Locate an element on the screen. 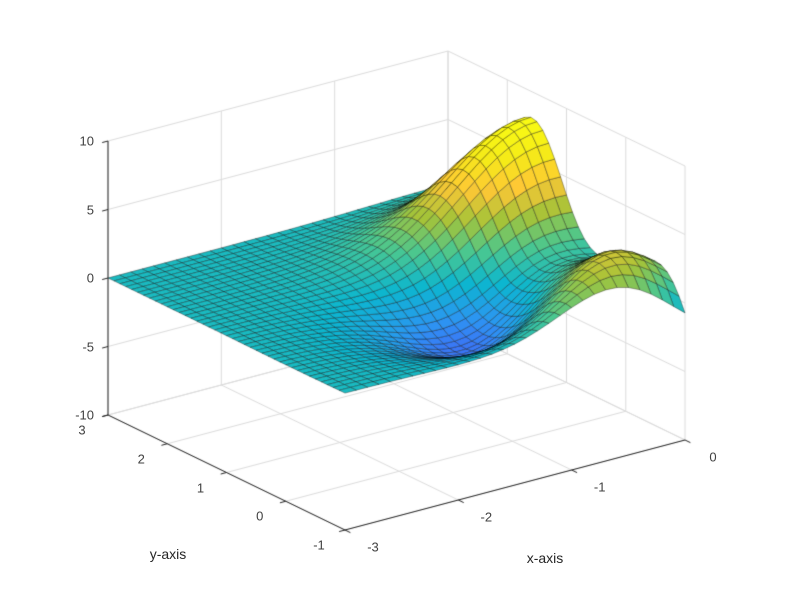 This screenshot has height=600, width=800. x-tick-label: -1 is located at coordinates (599, 487).